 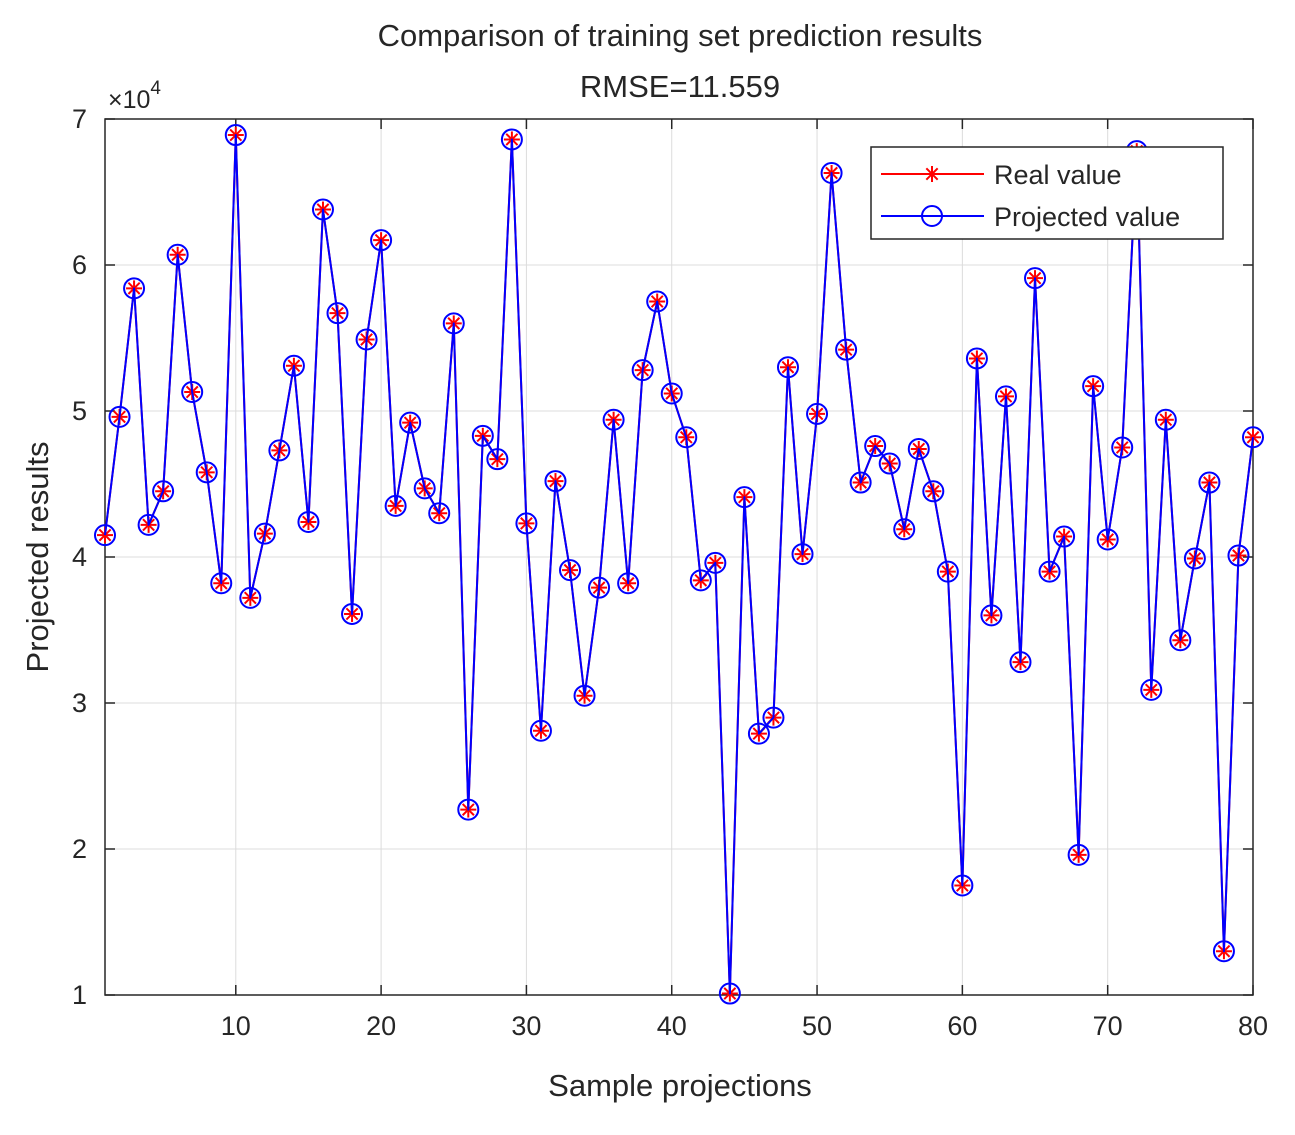 What do you see at coordinates (1058, 175) in the screenshot?
I see `legend-real-label: Real value` at bounding box center [1058, 175].